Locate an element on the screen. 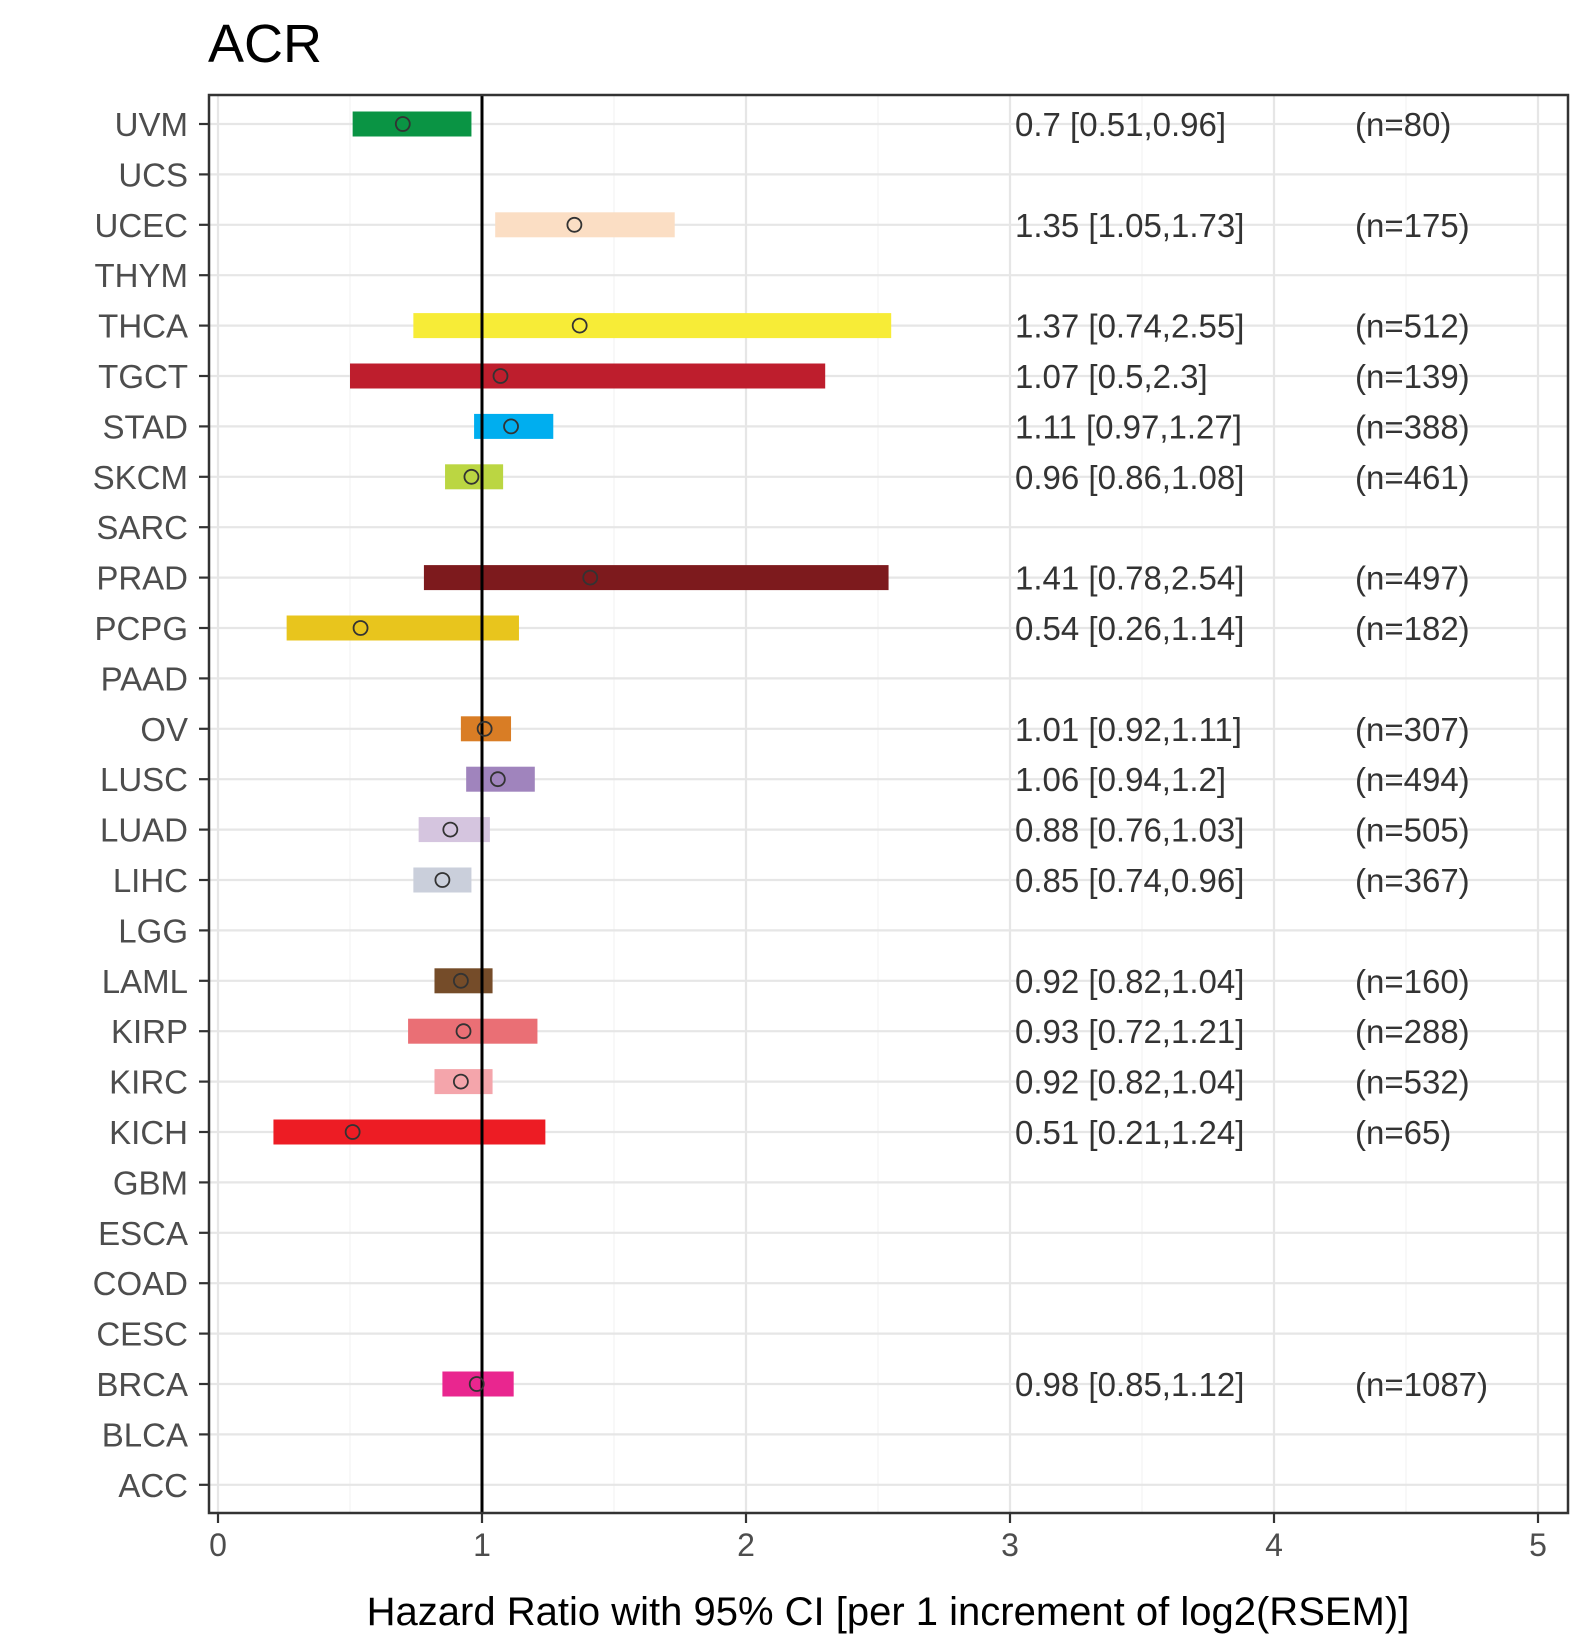  hr-label-uvm: 0.7 [0.51,0.96] is located at coordinates (1120, 124).